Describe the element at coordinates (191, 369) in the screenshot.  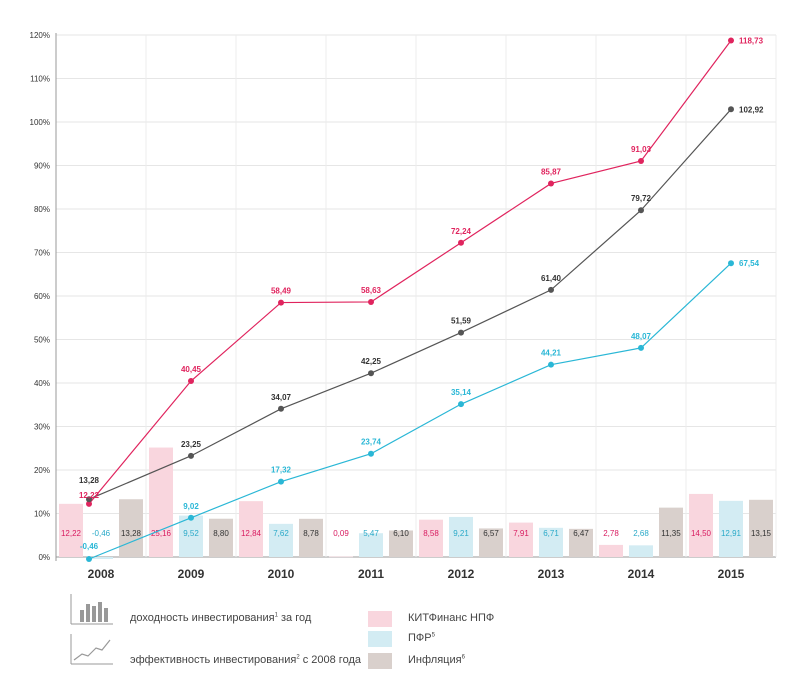
I see `line-label: 40,45` at that location.